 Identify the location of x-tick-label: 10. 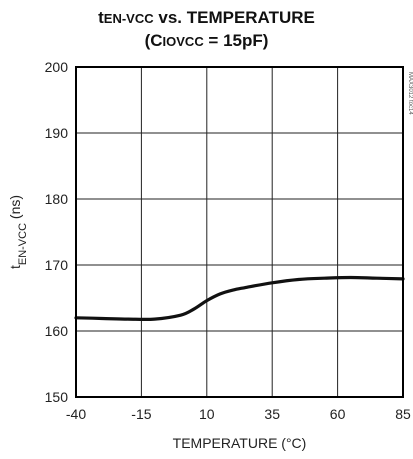
(207, 414).